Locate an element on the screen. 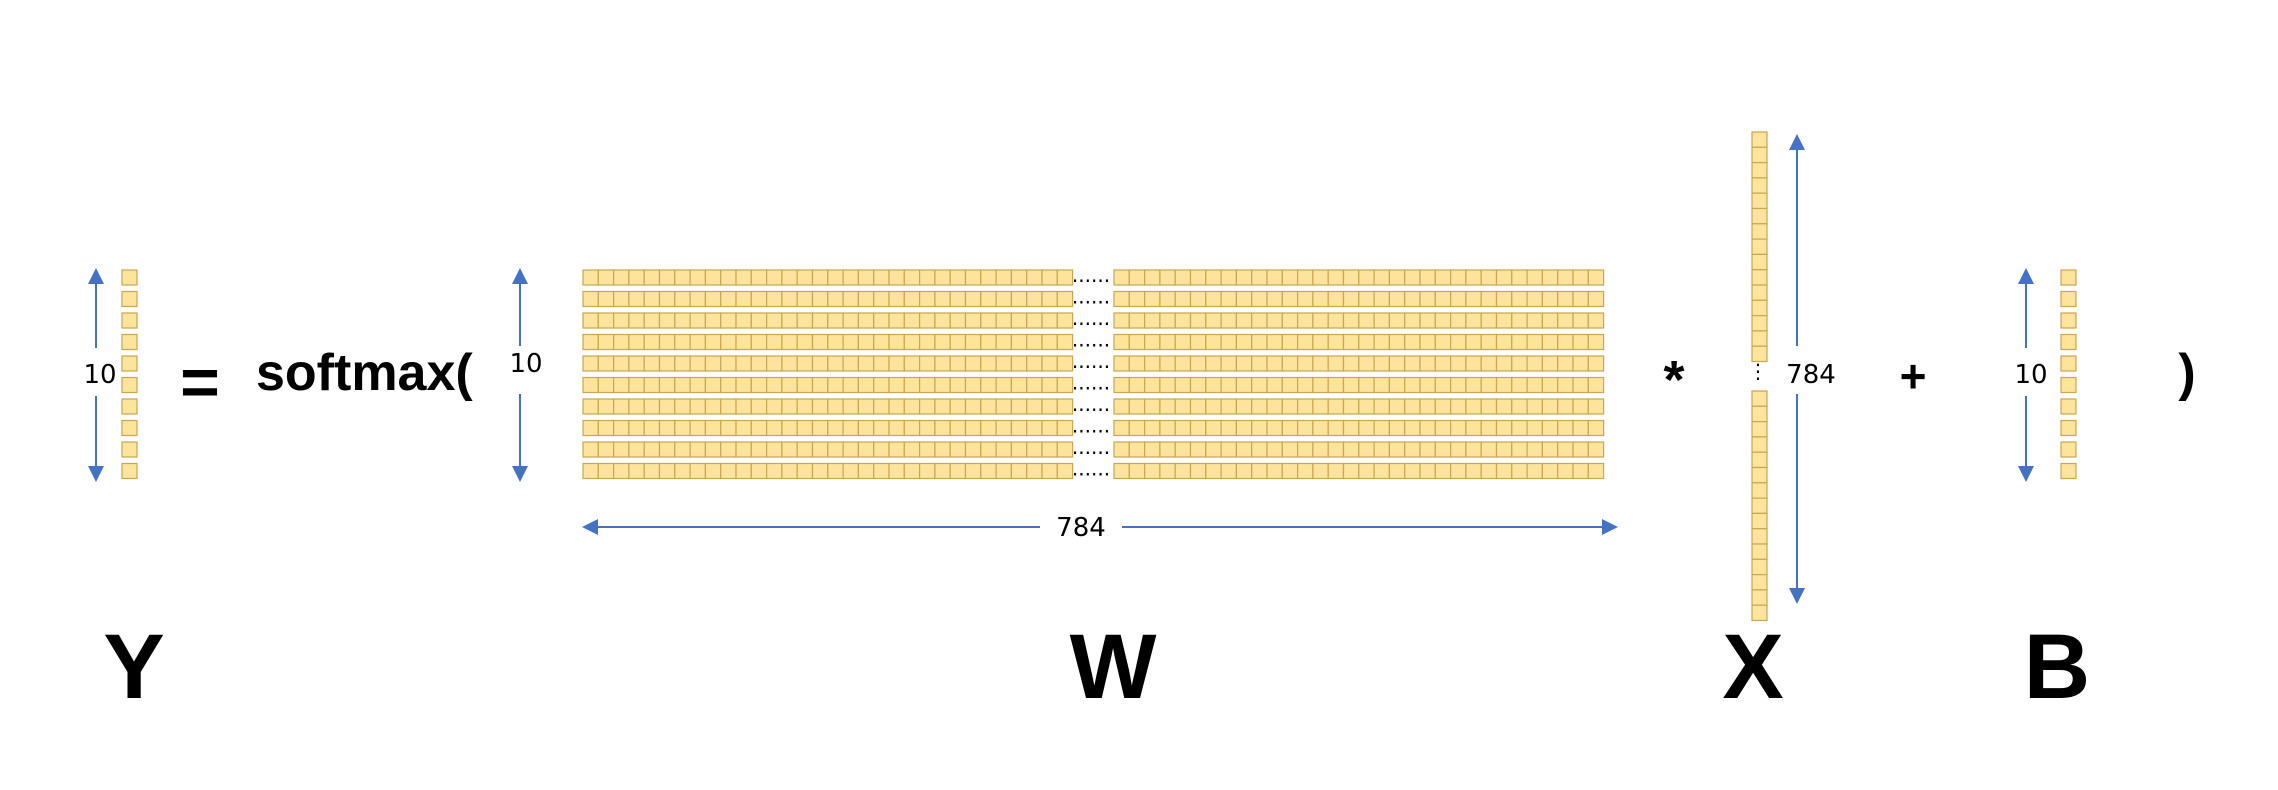 The width and height of the screenshot is (2278, 790). b-rows-label: 10 is located at coordinates (2030, 375).